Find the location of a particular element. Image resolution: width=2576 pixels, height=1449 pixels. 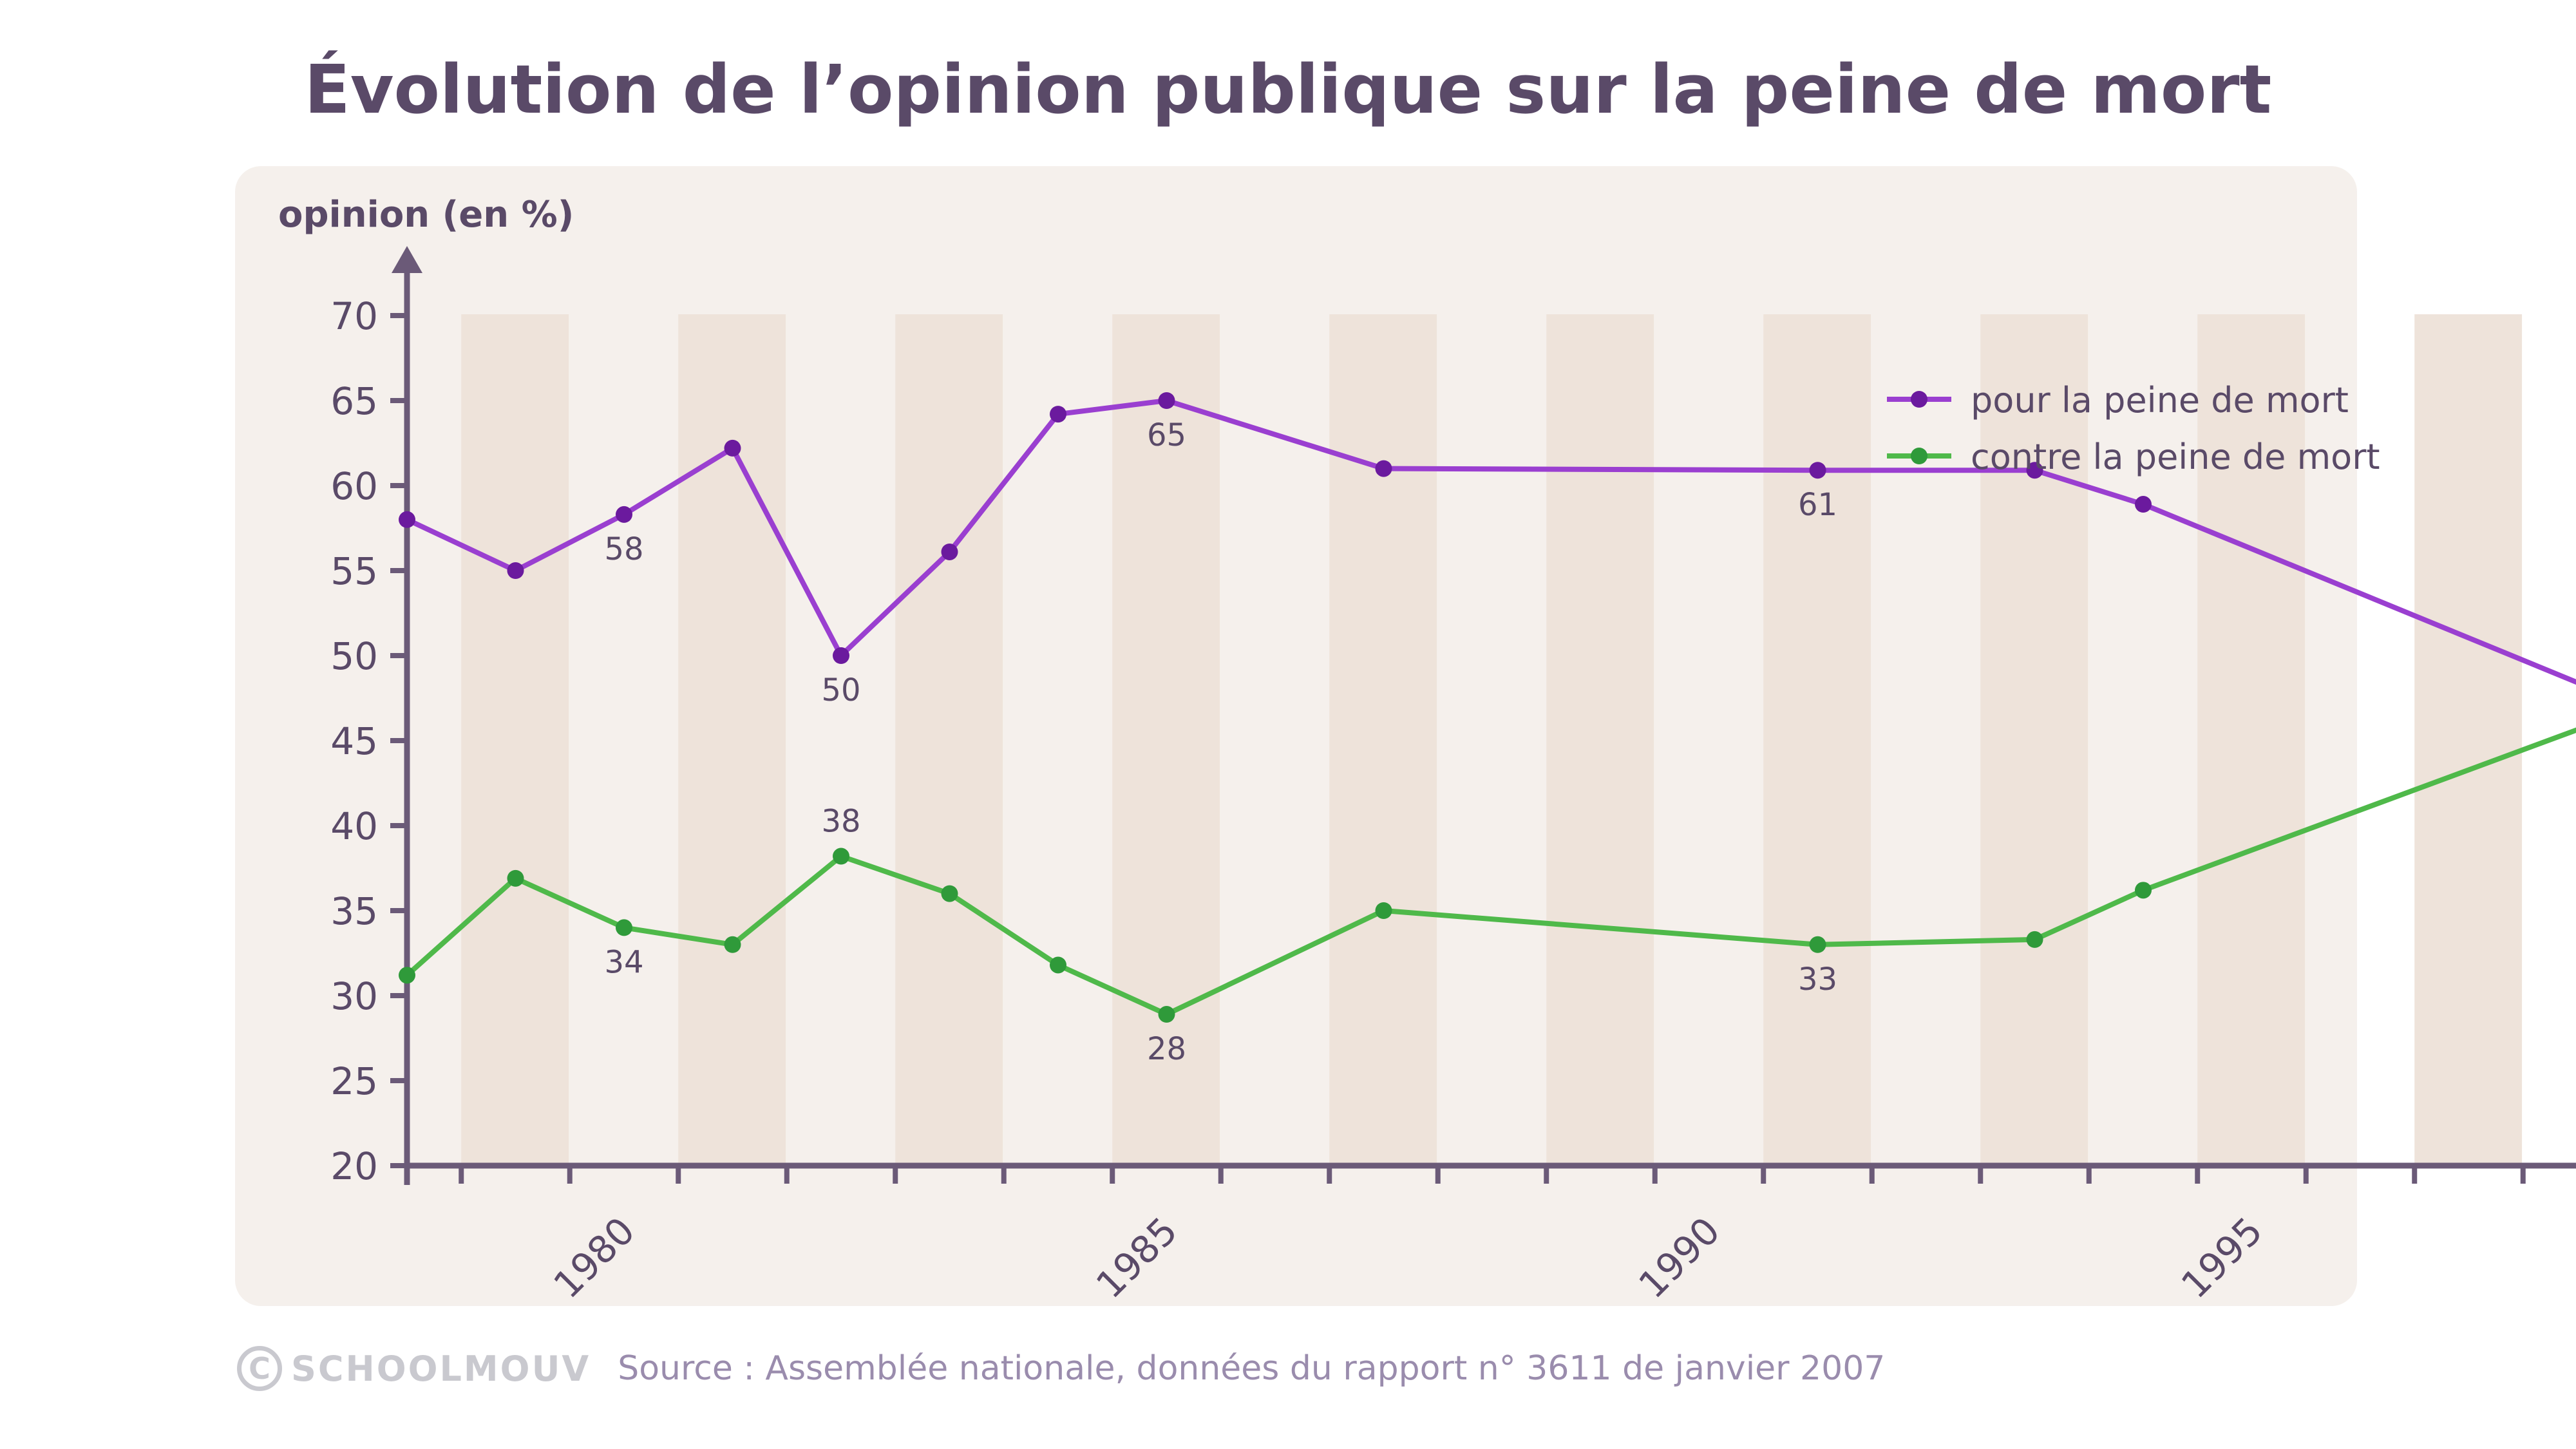

y-tick-label: 55 is located at coordinates (354, 571).